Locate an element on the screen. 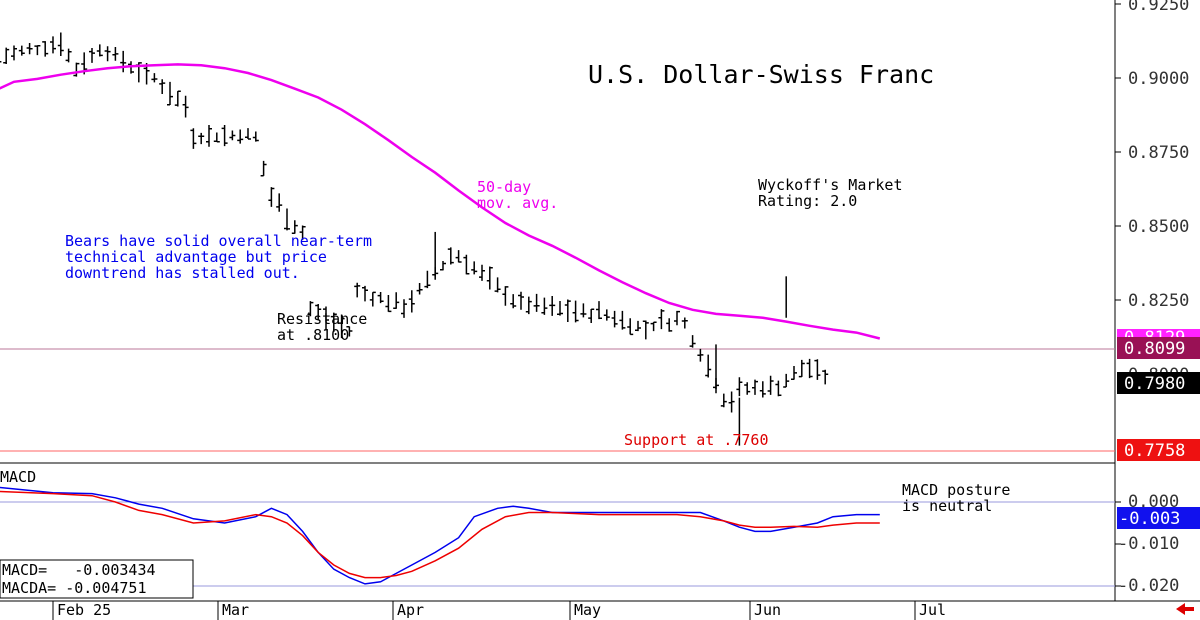 The image size is (1200, 620). resistance-value-tag-text: 0.8099 is located at coordinates (1154, 349).